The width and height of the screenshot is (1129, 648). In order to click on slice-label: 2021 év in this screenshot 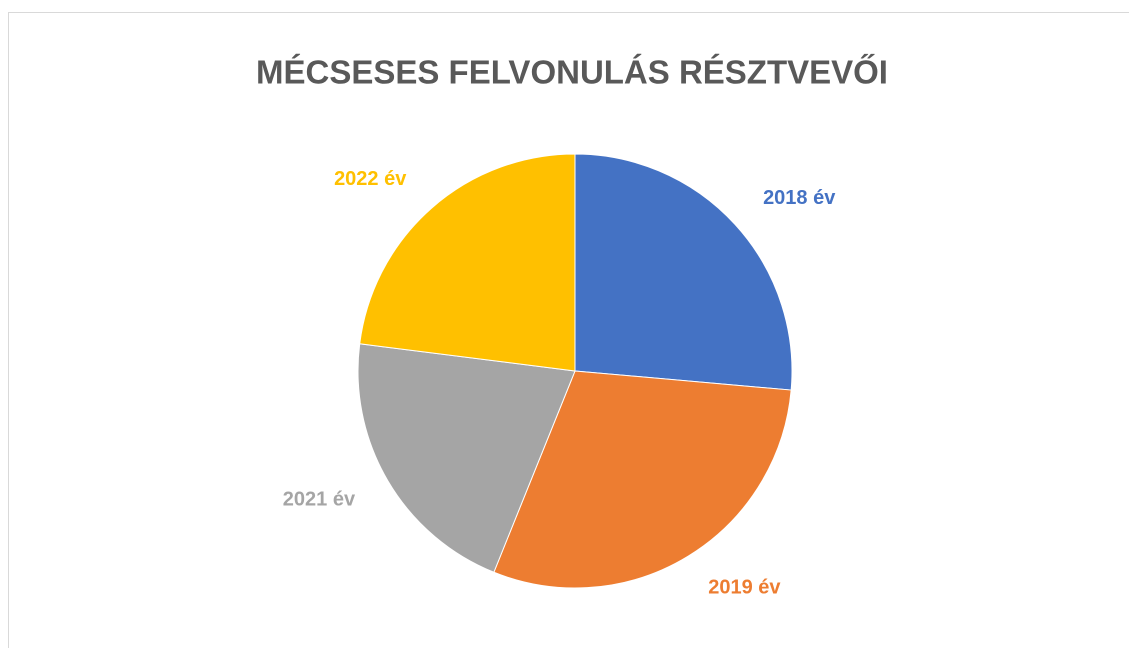, I will do `click(319, 499)`.